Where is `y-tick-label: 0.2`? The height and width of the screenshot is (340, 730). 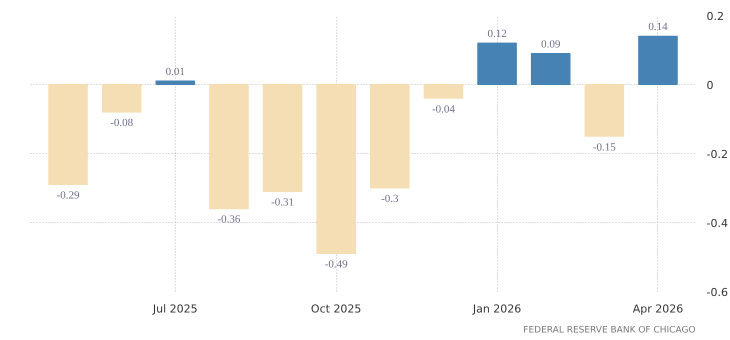 y-tick-label: 0.2 is located at coordinates (715, 16).